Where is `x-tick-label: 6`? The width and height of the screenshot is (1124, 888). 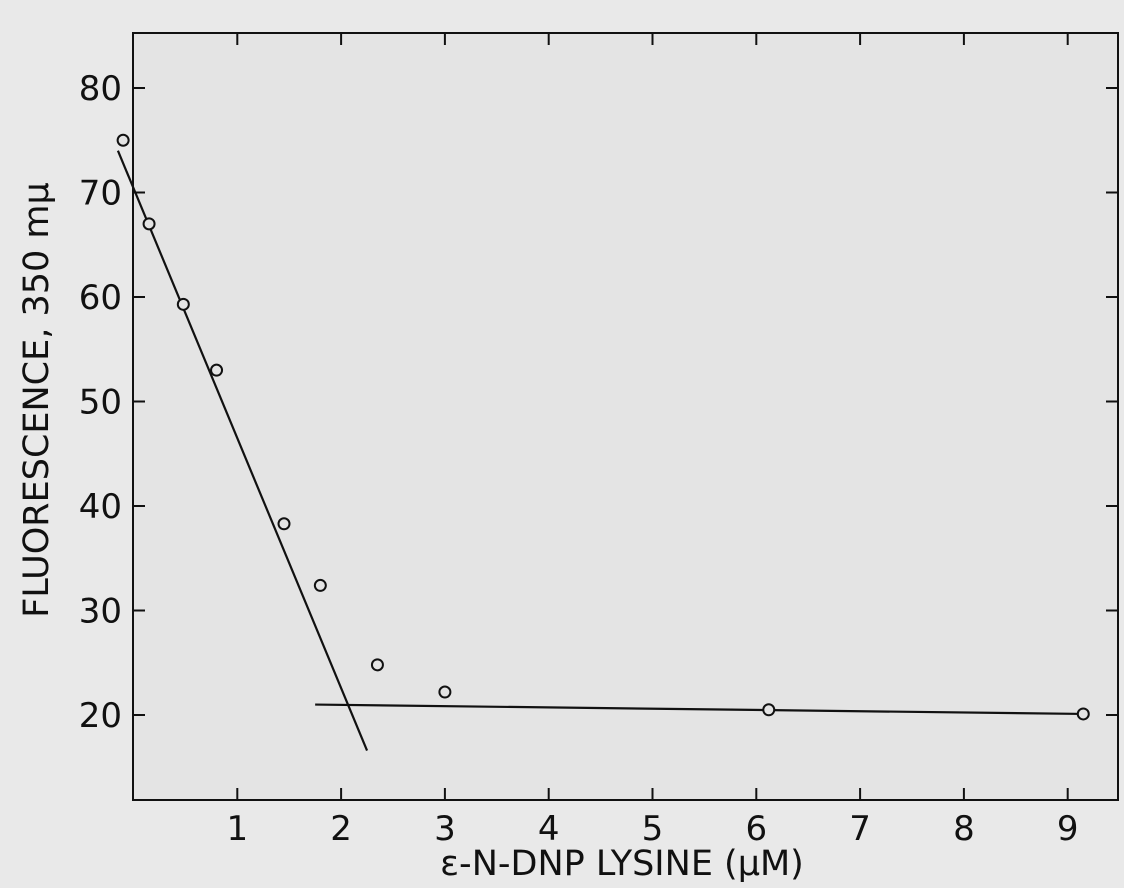 x-tick-label: 6 is located at coordinates (756, 829).